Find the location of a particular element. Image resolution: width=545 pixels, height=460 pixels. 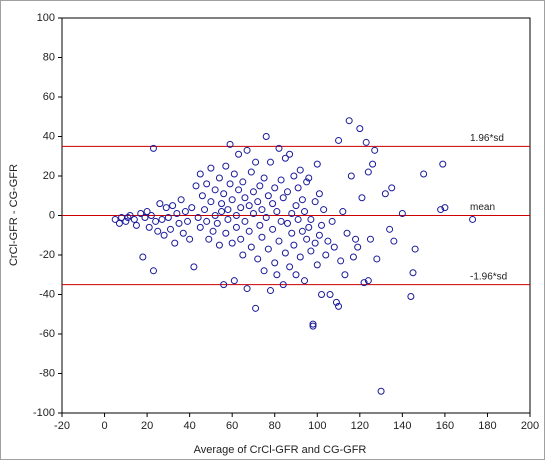

x-tick-label: 120 is located at coordinates (360, 426).